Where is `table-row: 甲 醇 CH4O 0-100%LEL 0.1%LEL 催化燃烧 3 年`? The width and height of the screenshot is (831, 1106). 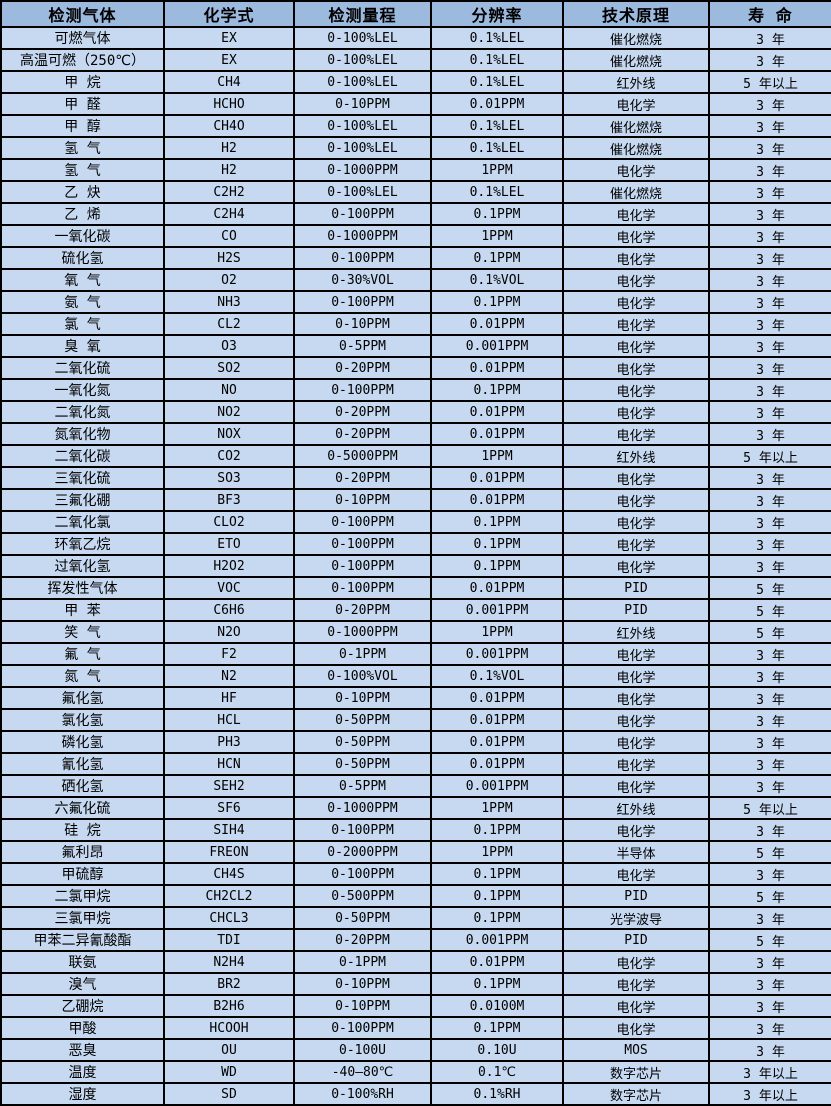
table-row: 甲 醇 CH4O 0-100%LEL 0.1%LEL 催化燃烧 3 年 is located at coordinates (415, 126).